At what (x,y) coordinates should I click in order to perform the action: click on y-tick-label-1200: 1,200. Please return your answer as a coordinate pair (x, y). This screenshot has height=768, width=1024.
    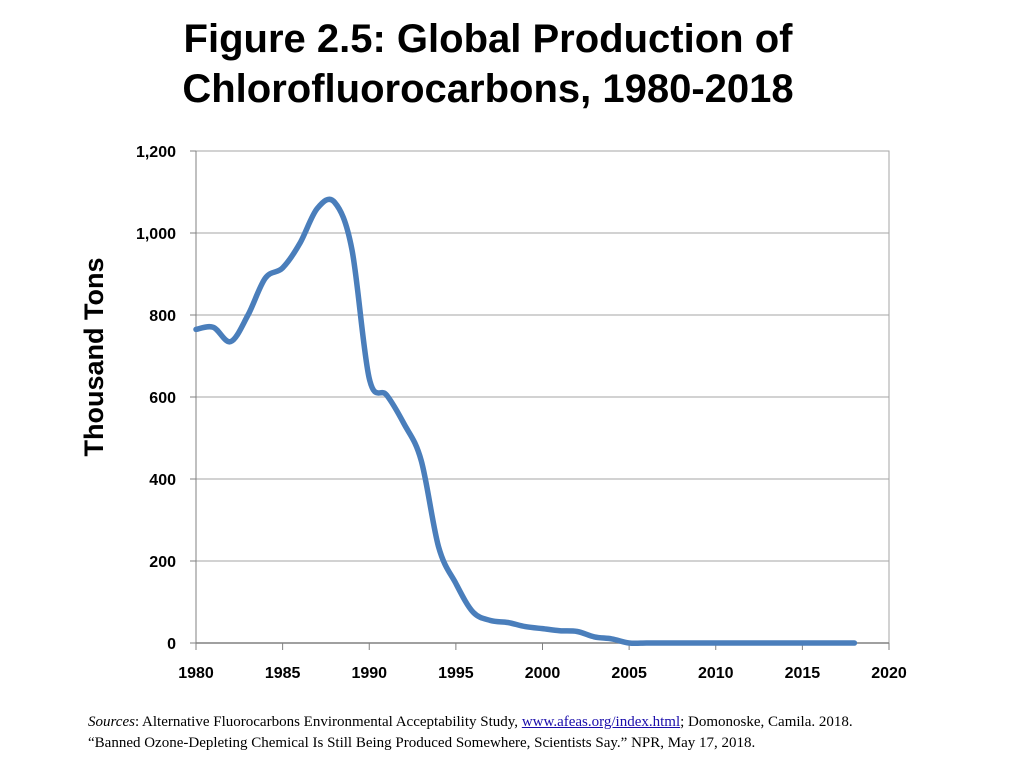
    Looking at the image, I should click on (156, 152).